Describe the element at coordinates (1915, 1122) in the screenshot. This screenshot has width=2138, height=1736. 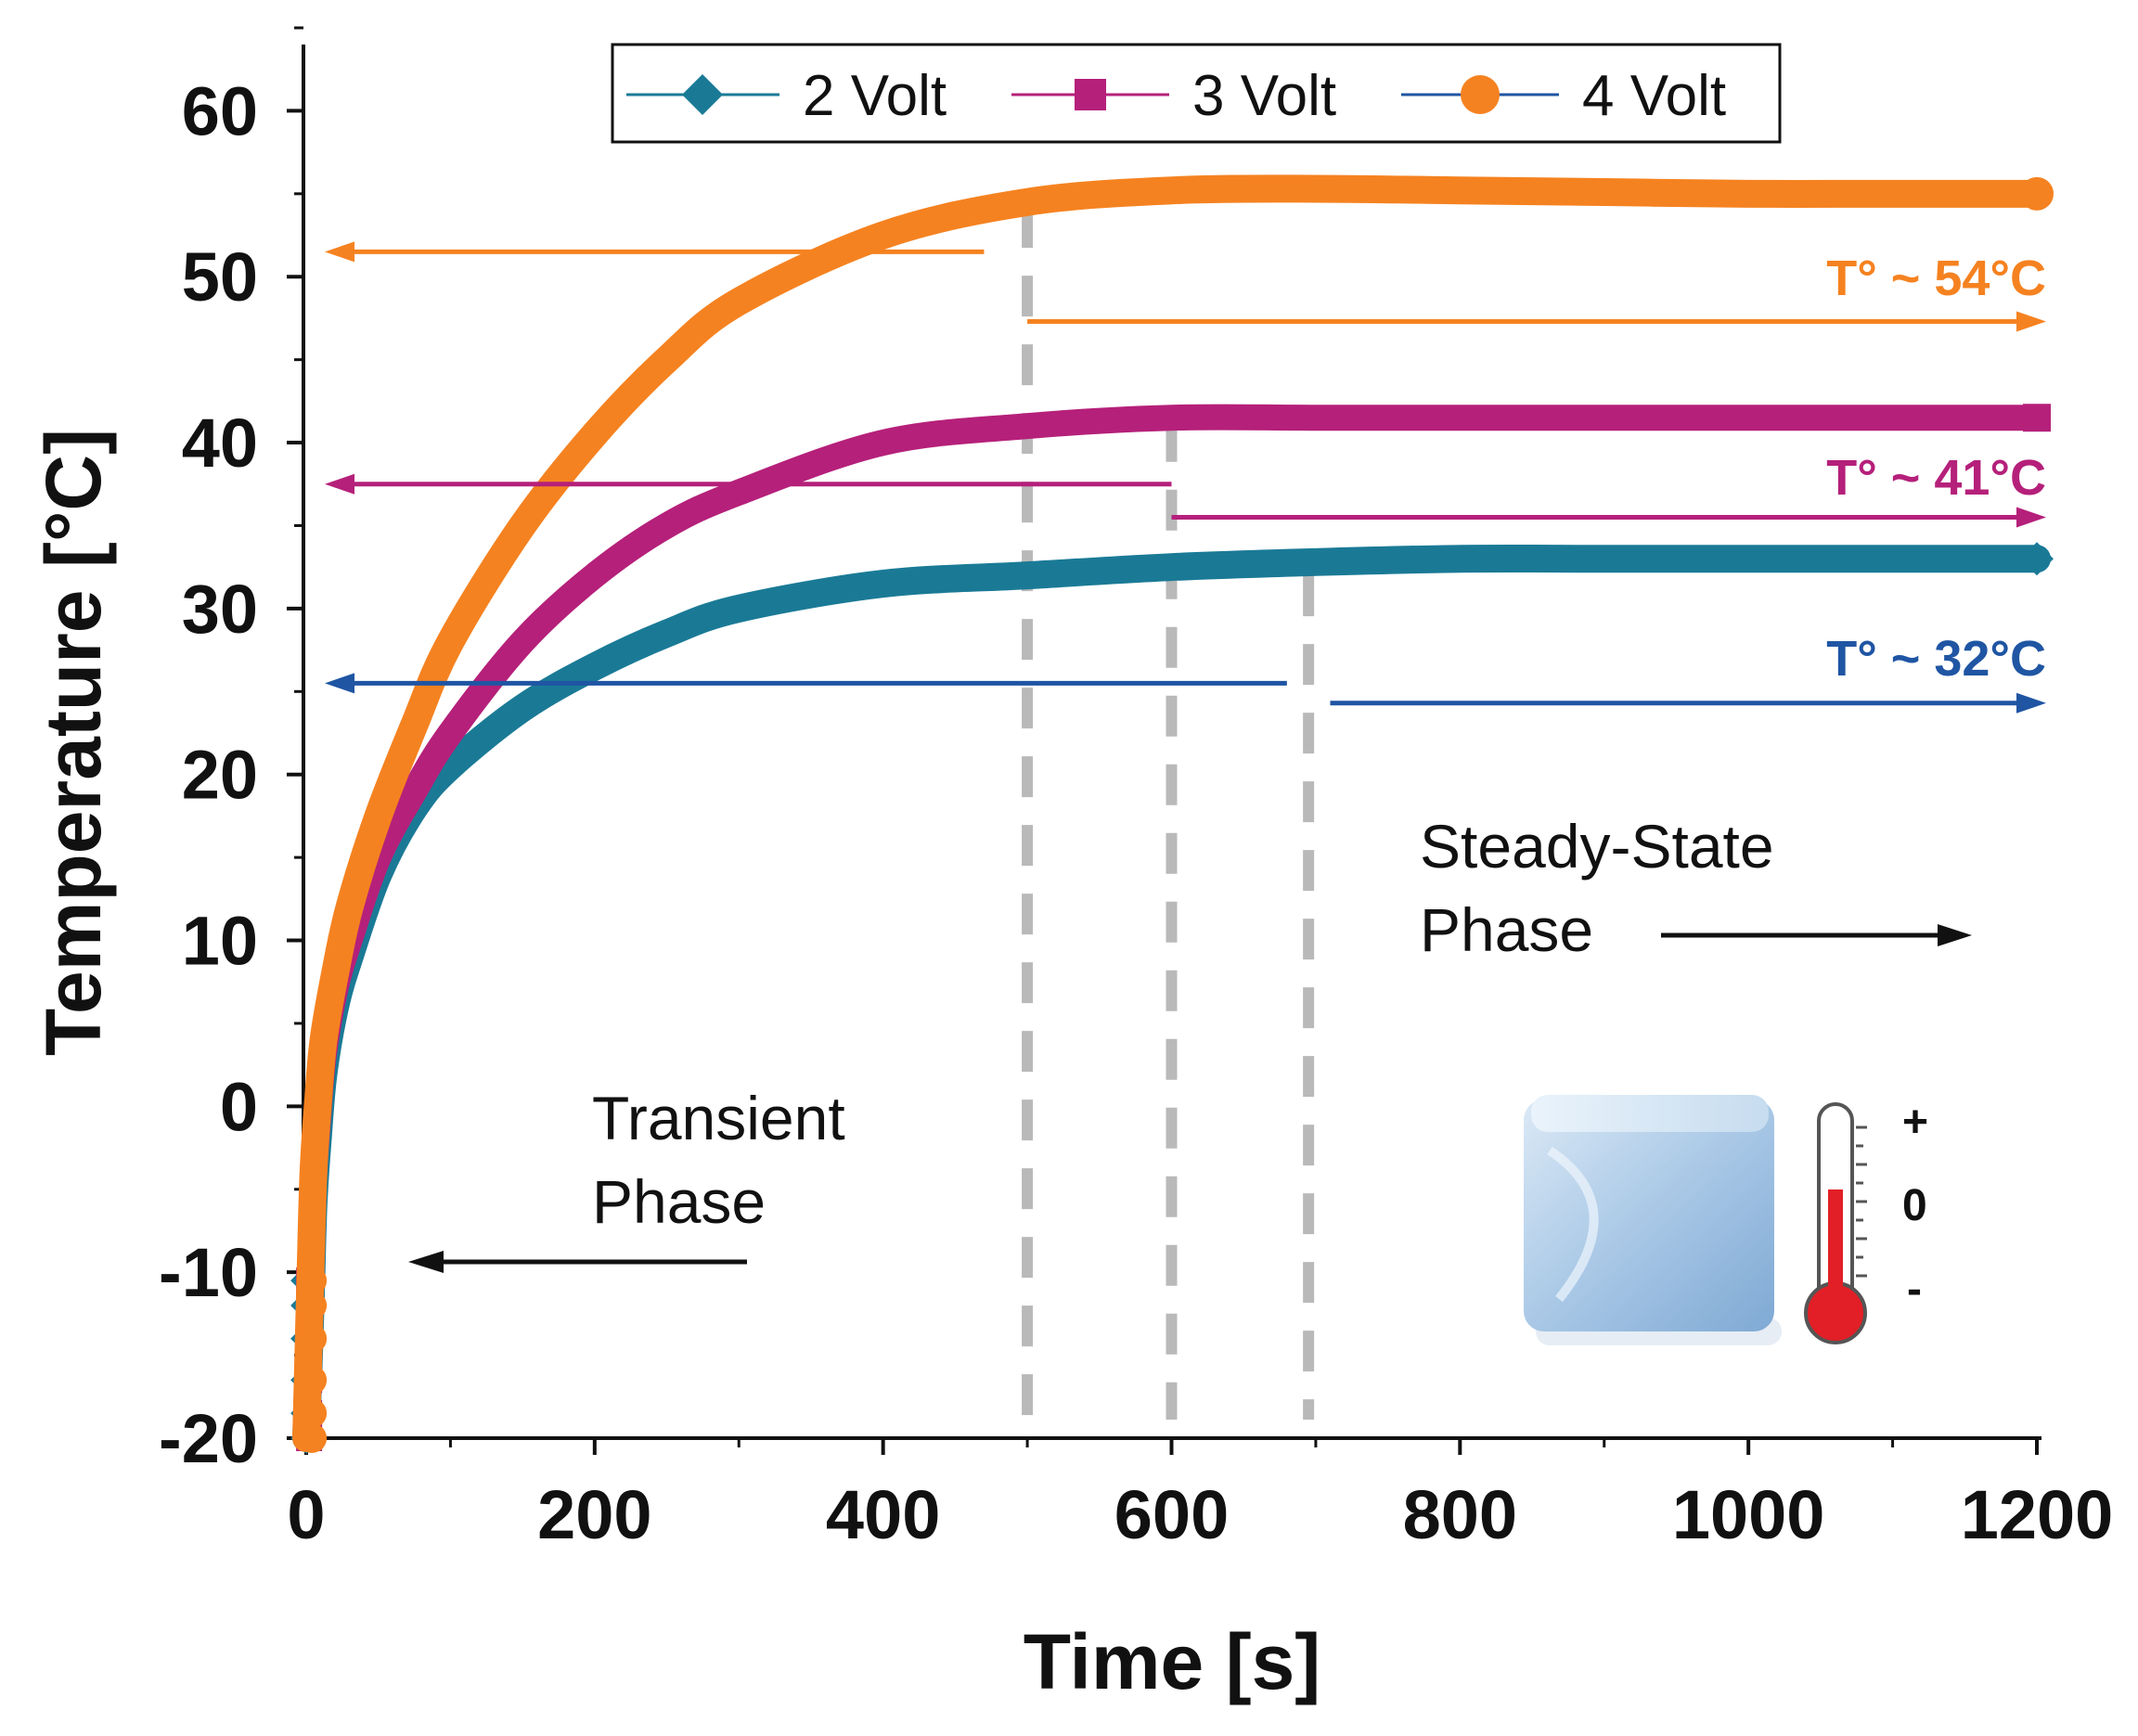
I see `thermometer-plus-label: +` at that location.